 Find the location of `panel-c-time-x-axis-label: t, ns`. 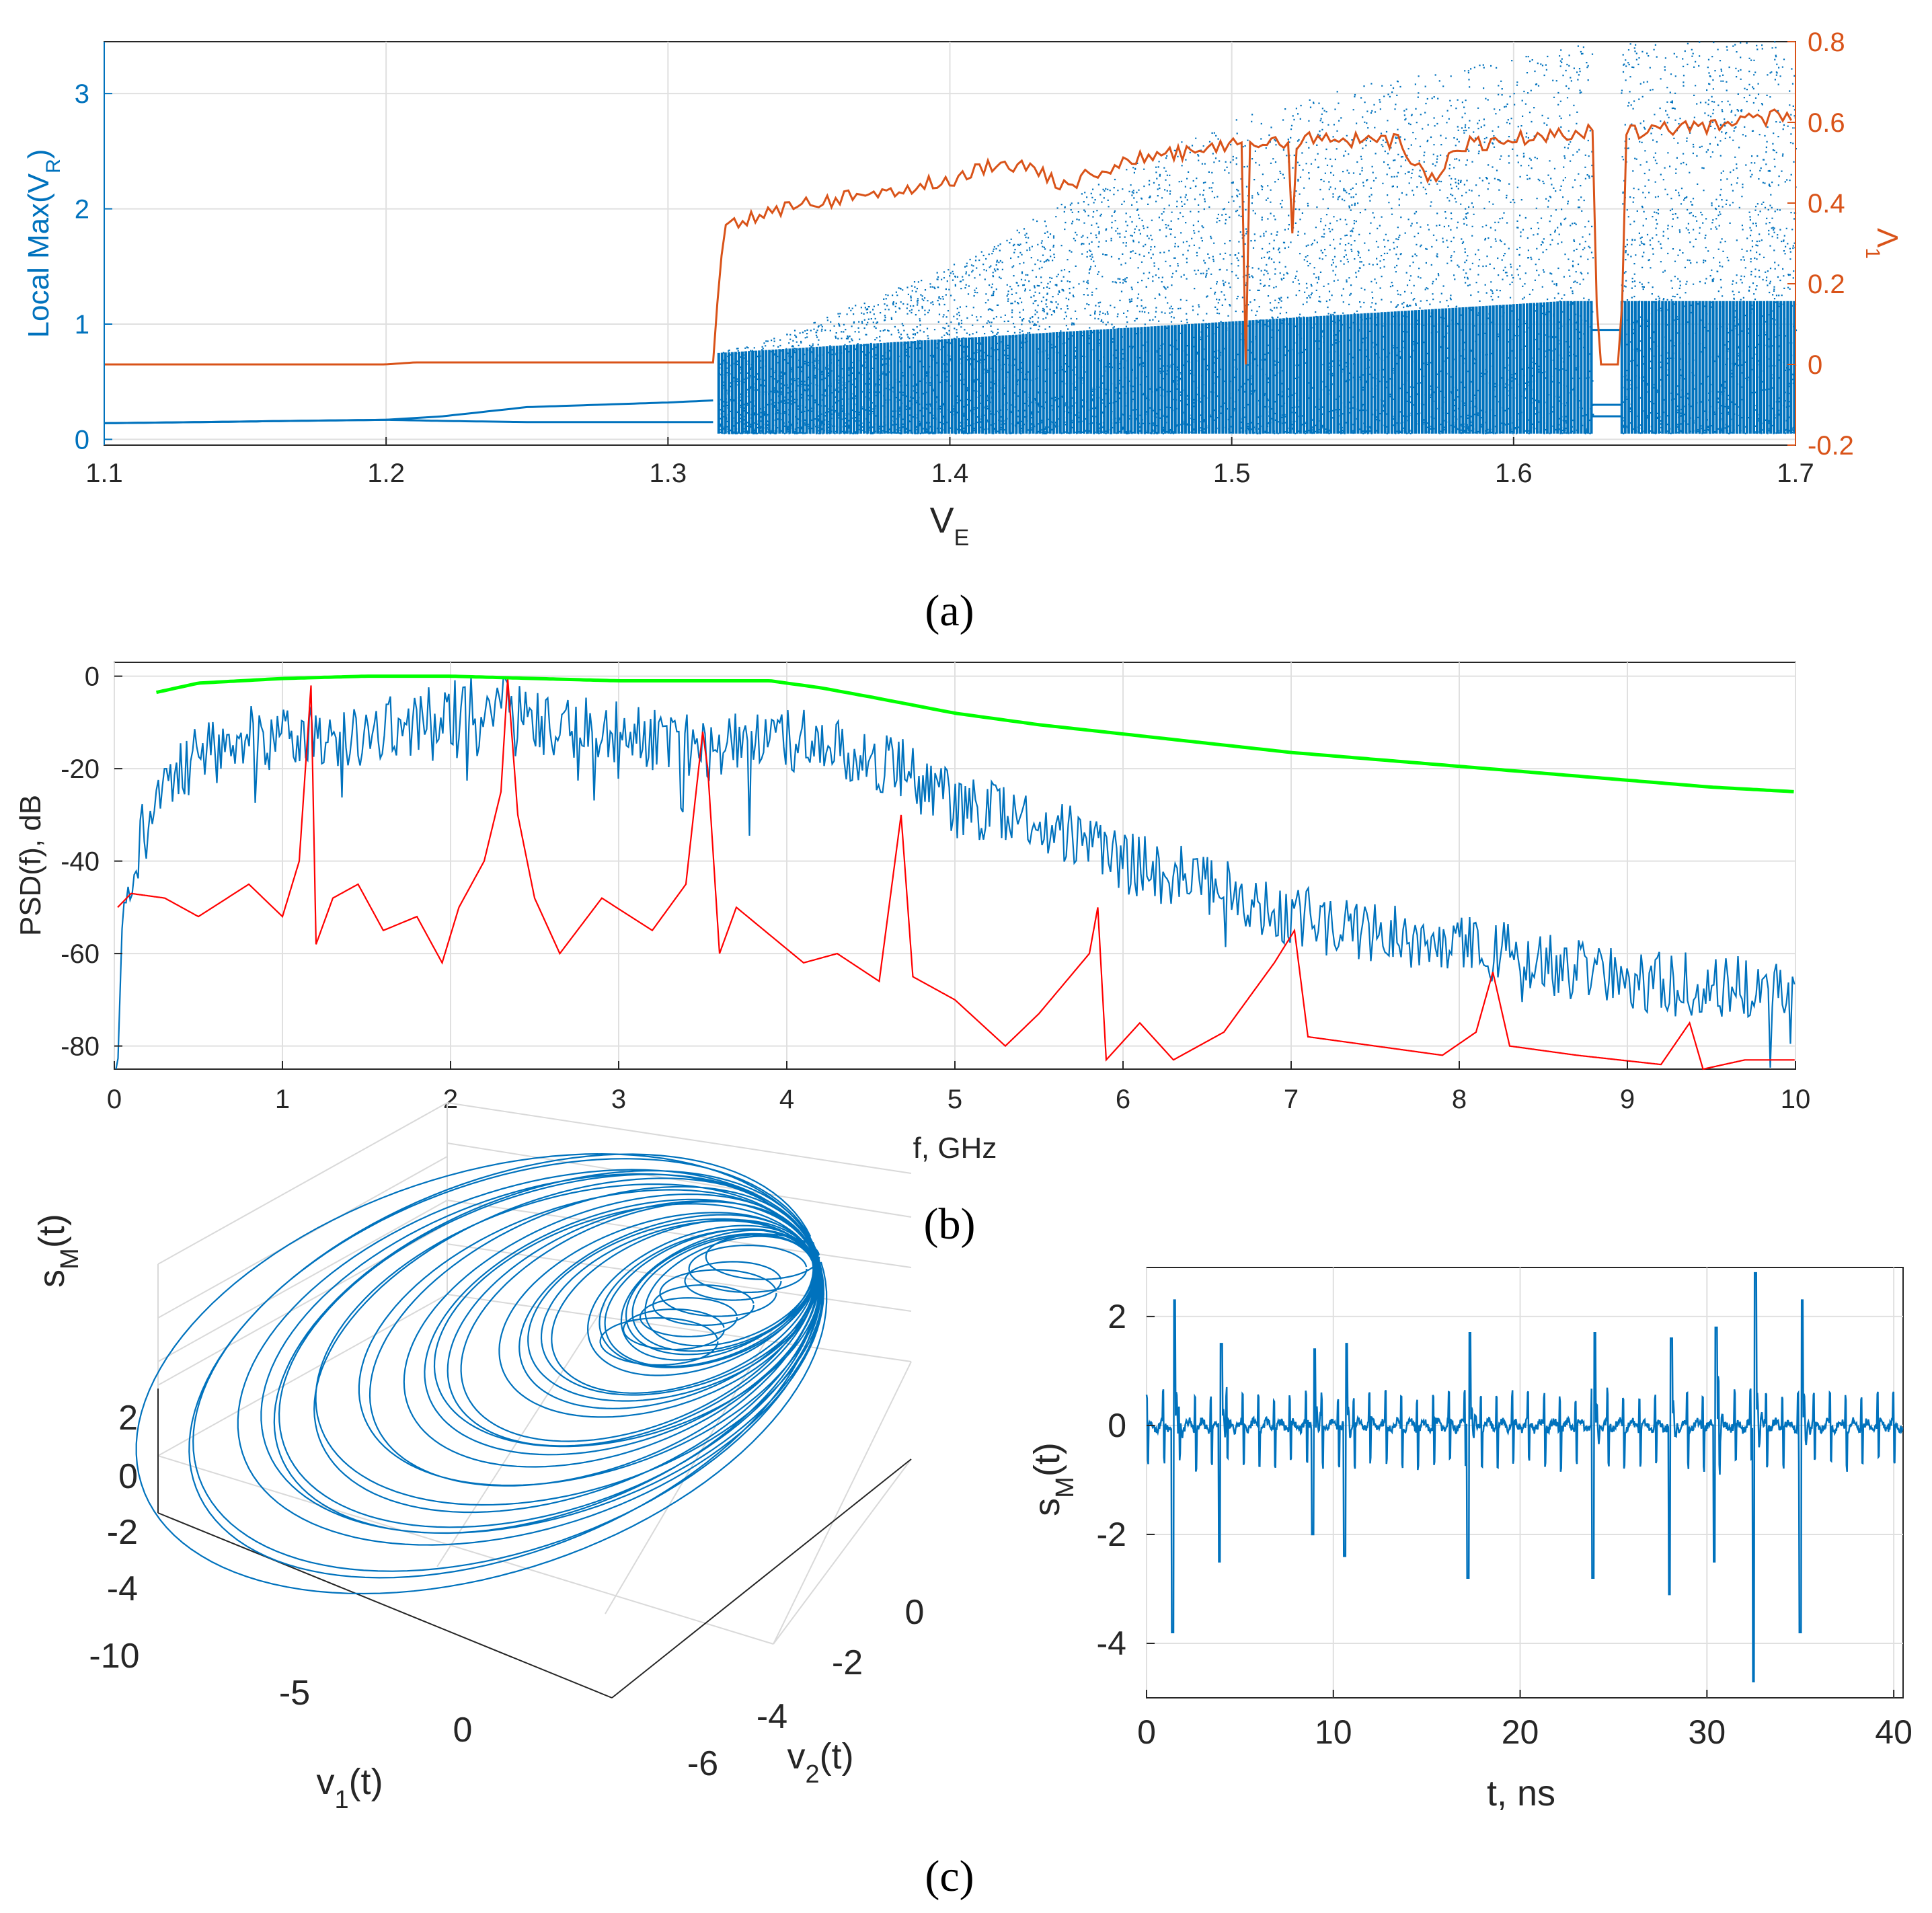

panel-c-time-x-axis-label: t, ns is located at coordinates (1521, 1793).